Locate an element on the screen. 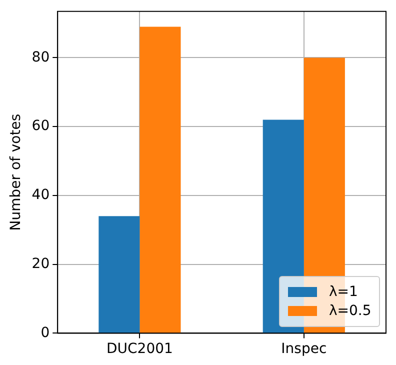 This screenshot has height=365, width=396. y-tick-label: 60 is located at coordinates (41, 126).